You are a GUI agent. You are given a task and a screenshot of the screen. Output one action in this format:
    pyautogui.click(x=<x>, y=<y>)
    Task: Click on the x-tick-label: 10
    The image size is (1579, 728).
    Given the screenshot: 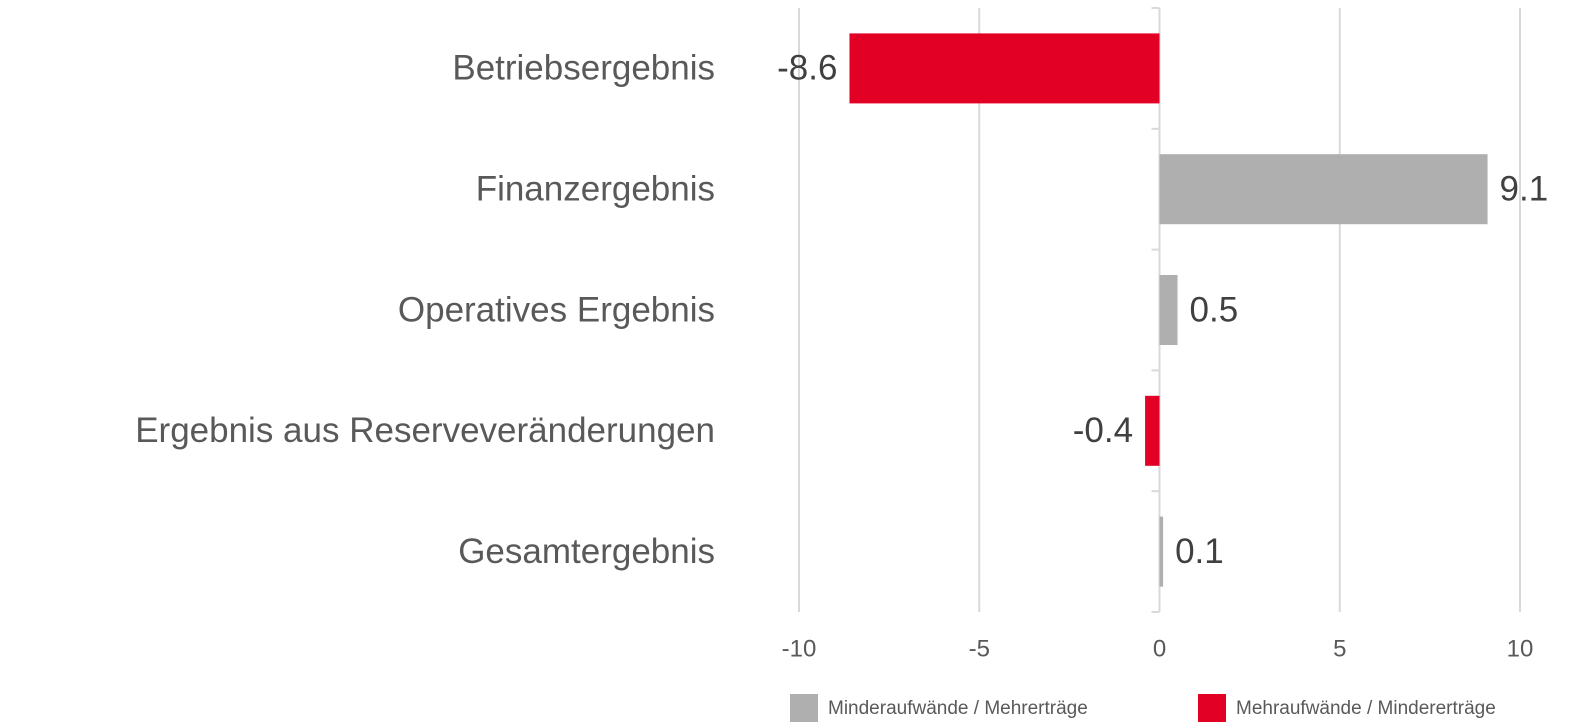 What is the action you would take?
    pyautogui.click(x=1520, y=648)
    